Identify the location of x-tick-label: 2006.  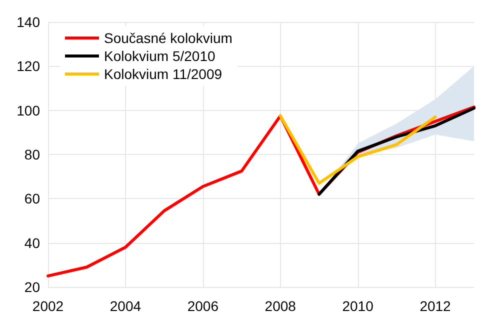
(203, 306).